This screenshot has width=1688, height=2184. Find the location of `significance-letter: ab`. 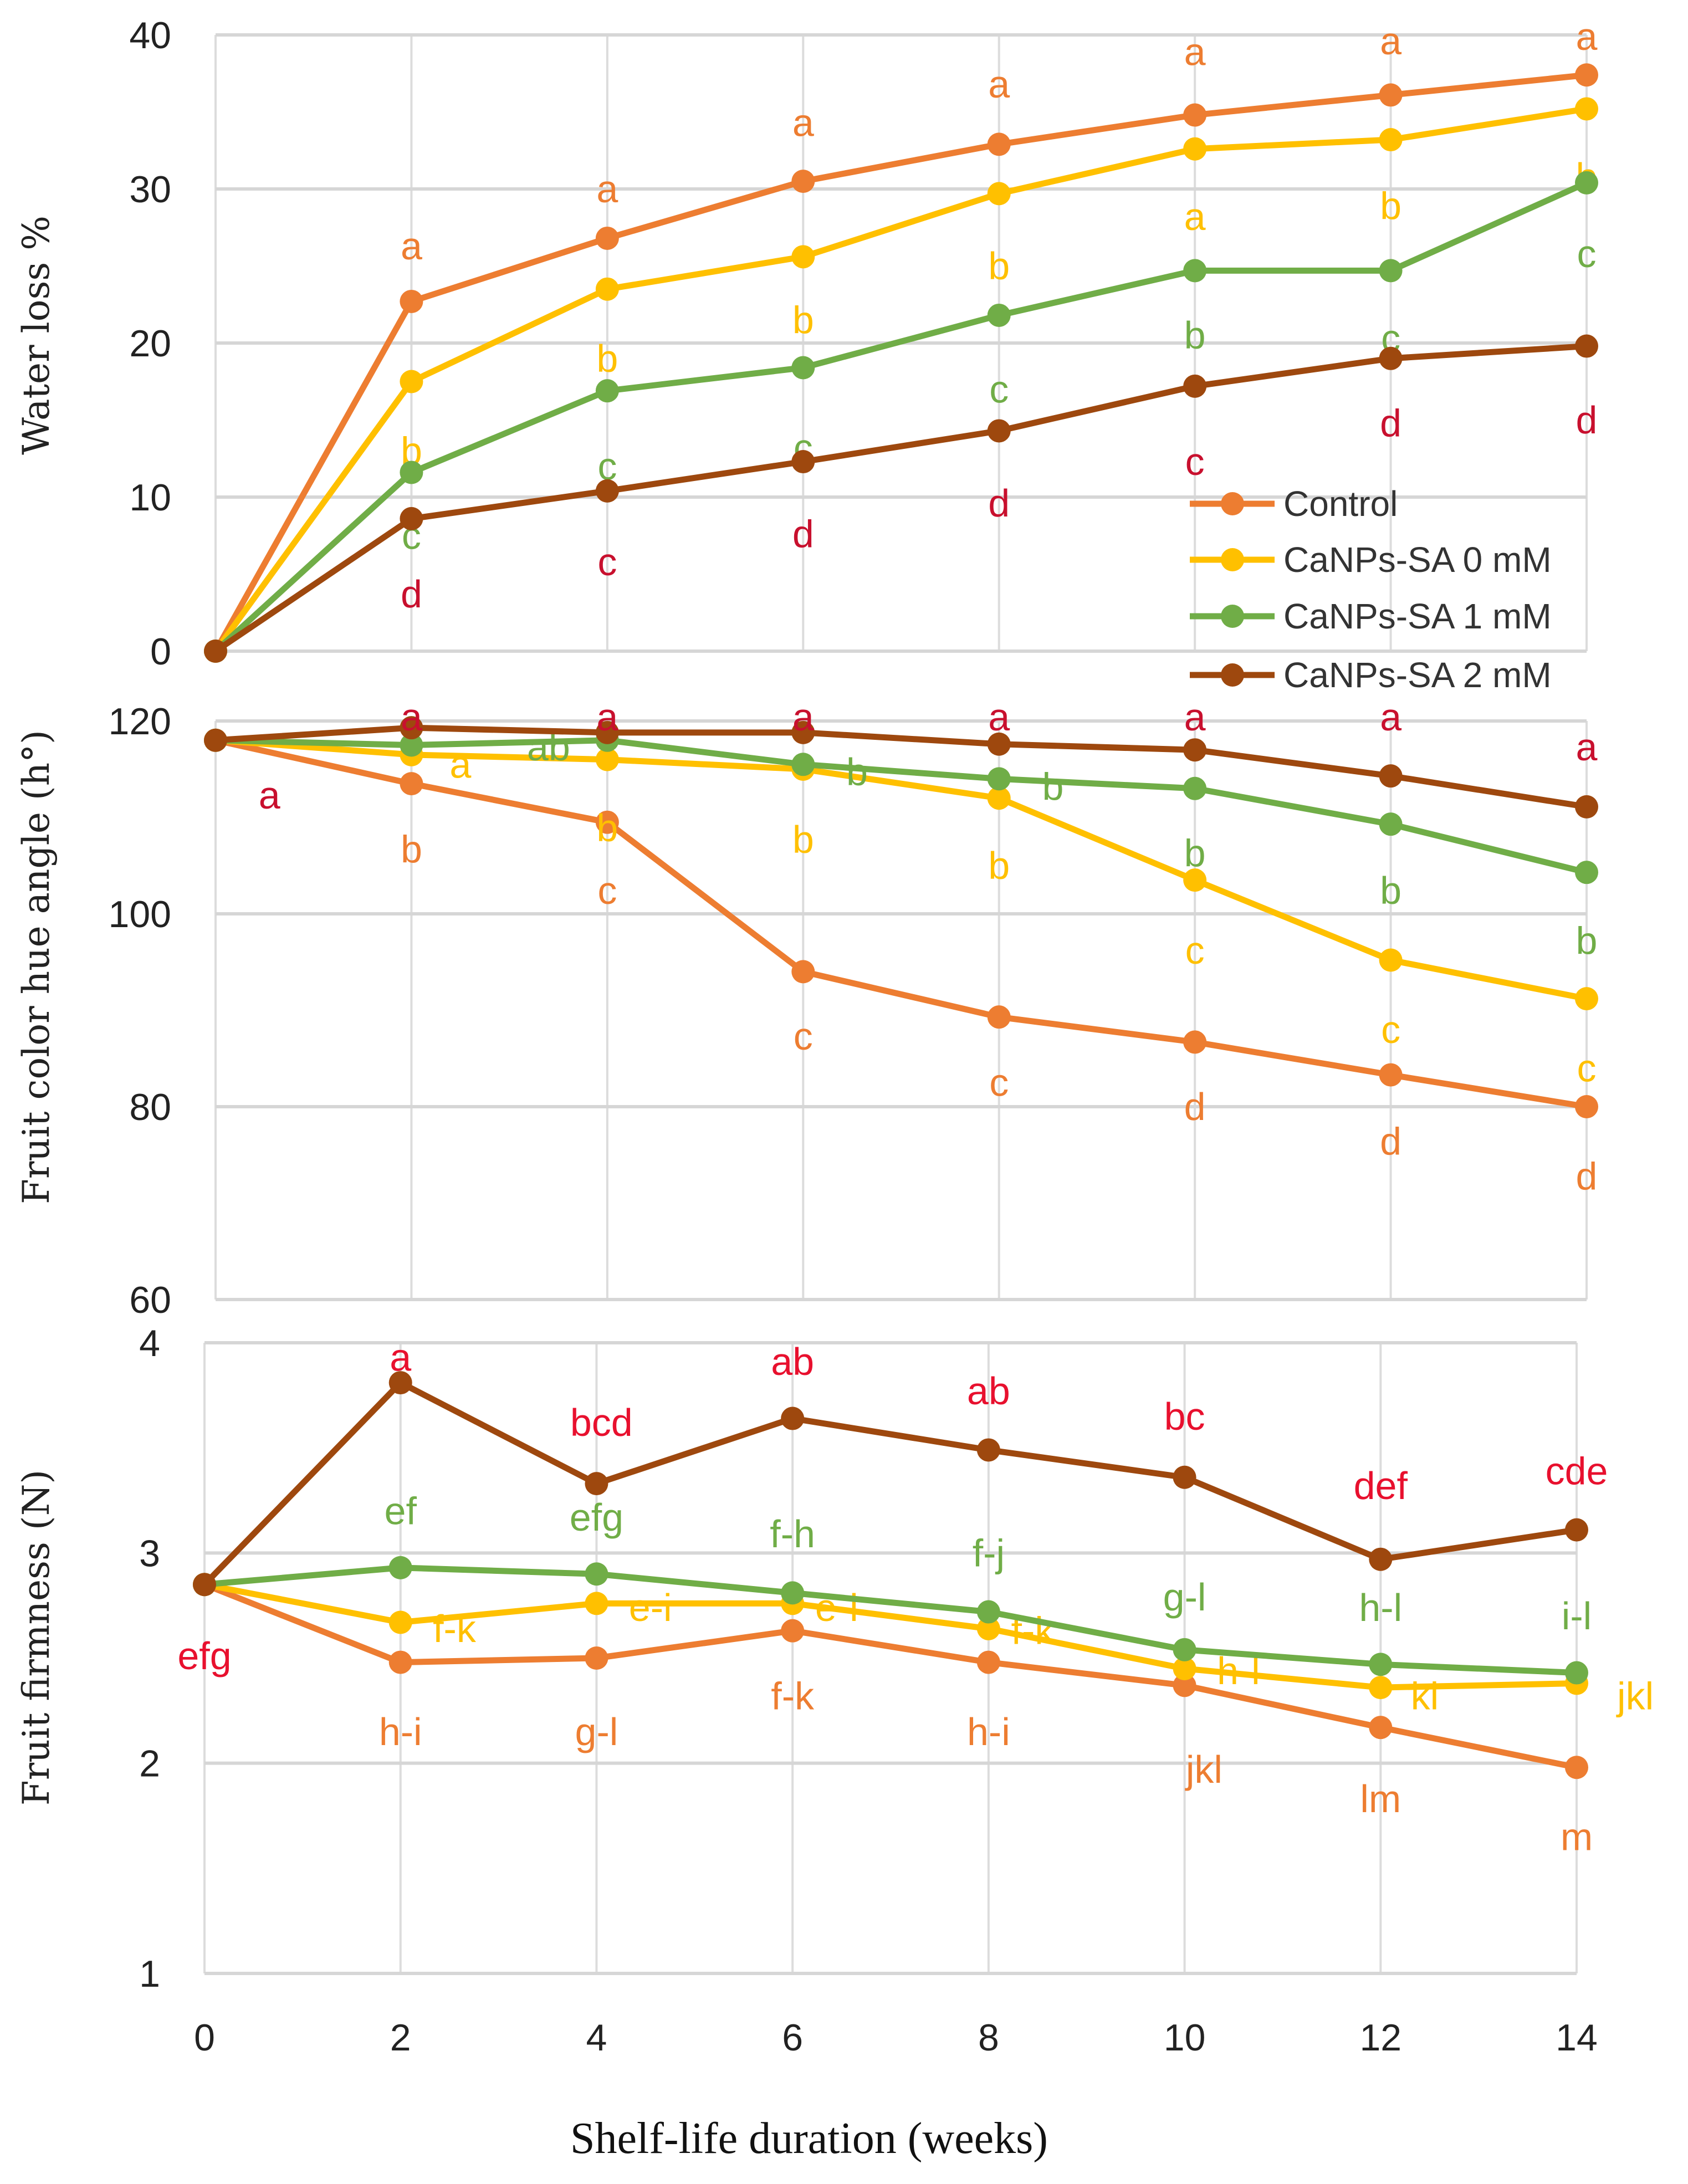

significance-letter: ab is located at coordinates (792, 1361).